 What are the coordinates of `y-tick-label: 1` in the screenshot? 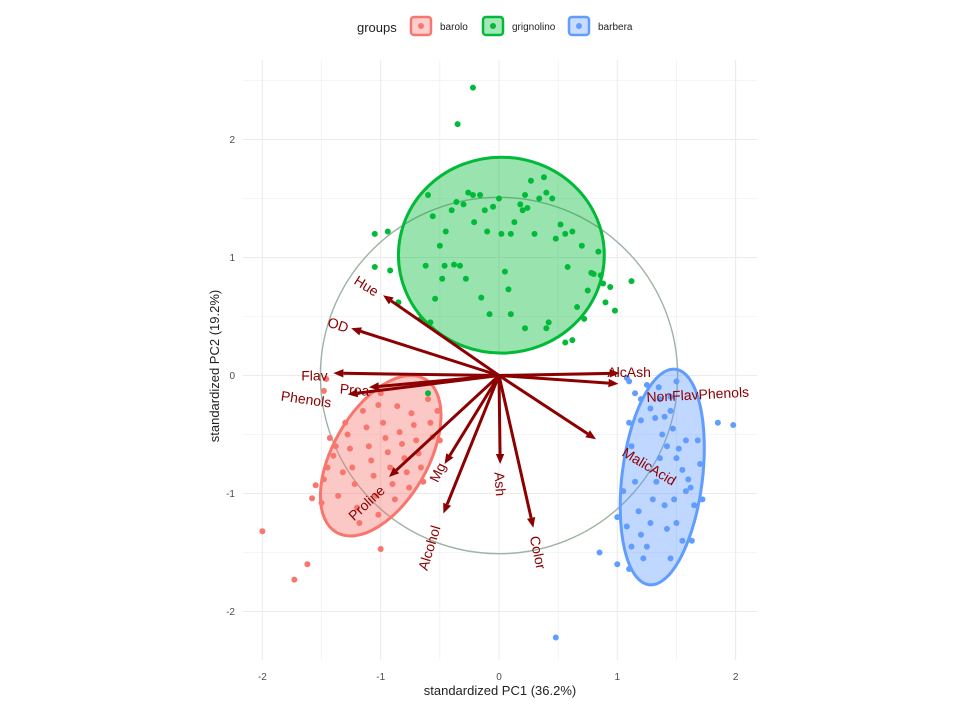 It's located at (232, 258).